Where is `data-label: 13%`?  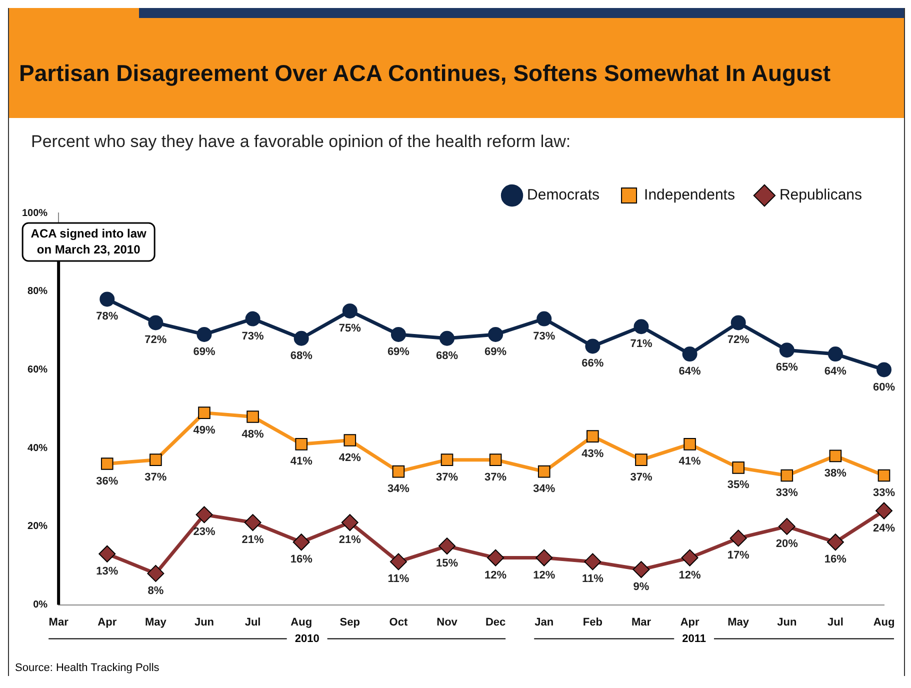 data-label: 13% is located at coordinates (107, 571).